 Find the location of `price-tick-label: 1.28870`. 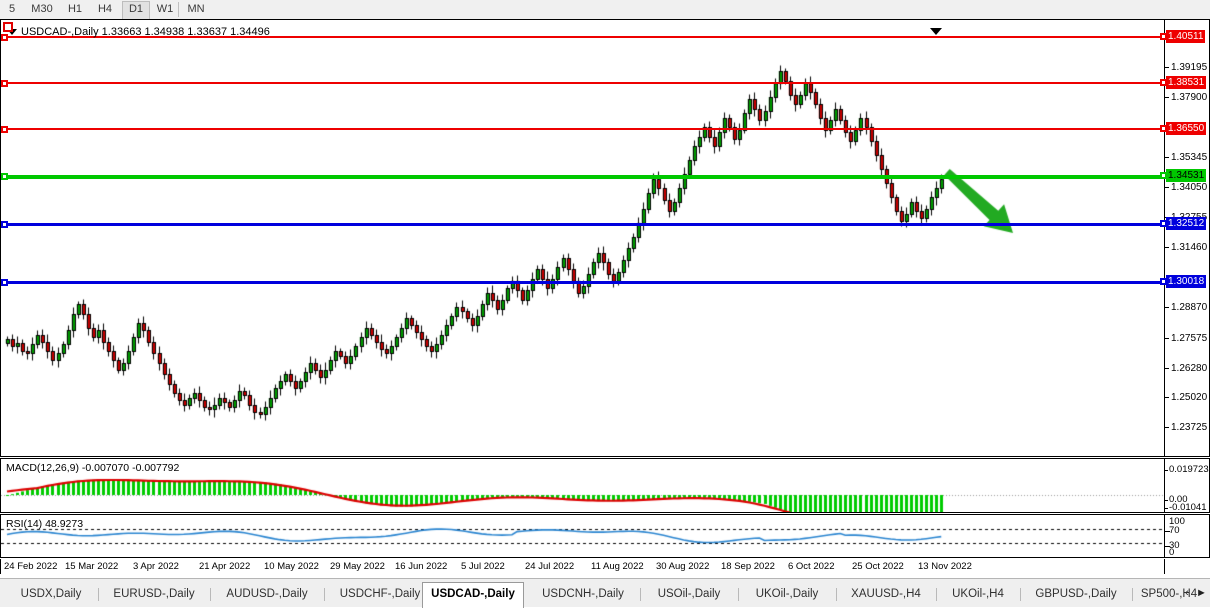

price-tick-label: 1.28870 is located at coordinates (1189, 308).